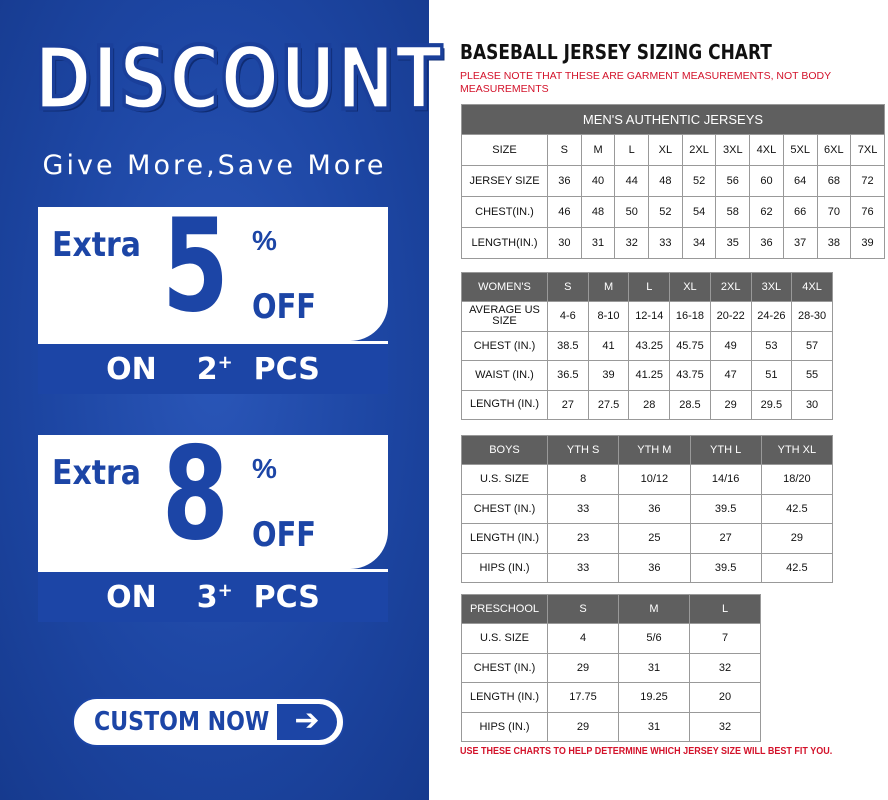  I want to click on table-row: HIPS (IN.) 33 36 39.5 42.5, so click(647, 567).